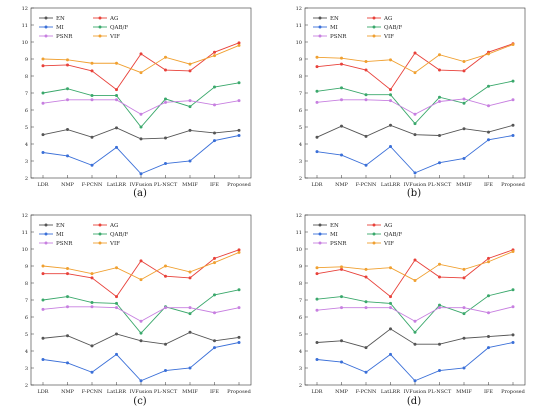 This screenshot has width=550, height=414. What do you see at coordinates (316, 185) in the screenshot?
I see `x-tick-label: LDR` at bounding box center [316, 185].